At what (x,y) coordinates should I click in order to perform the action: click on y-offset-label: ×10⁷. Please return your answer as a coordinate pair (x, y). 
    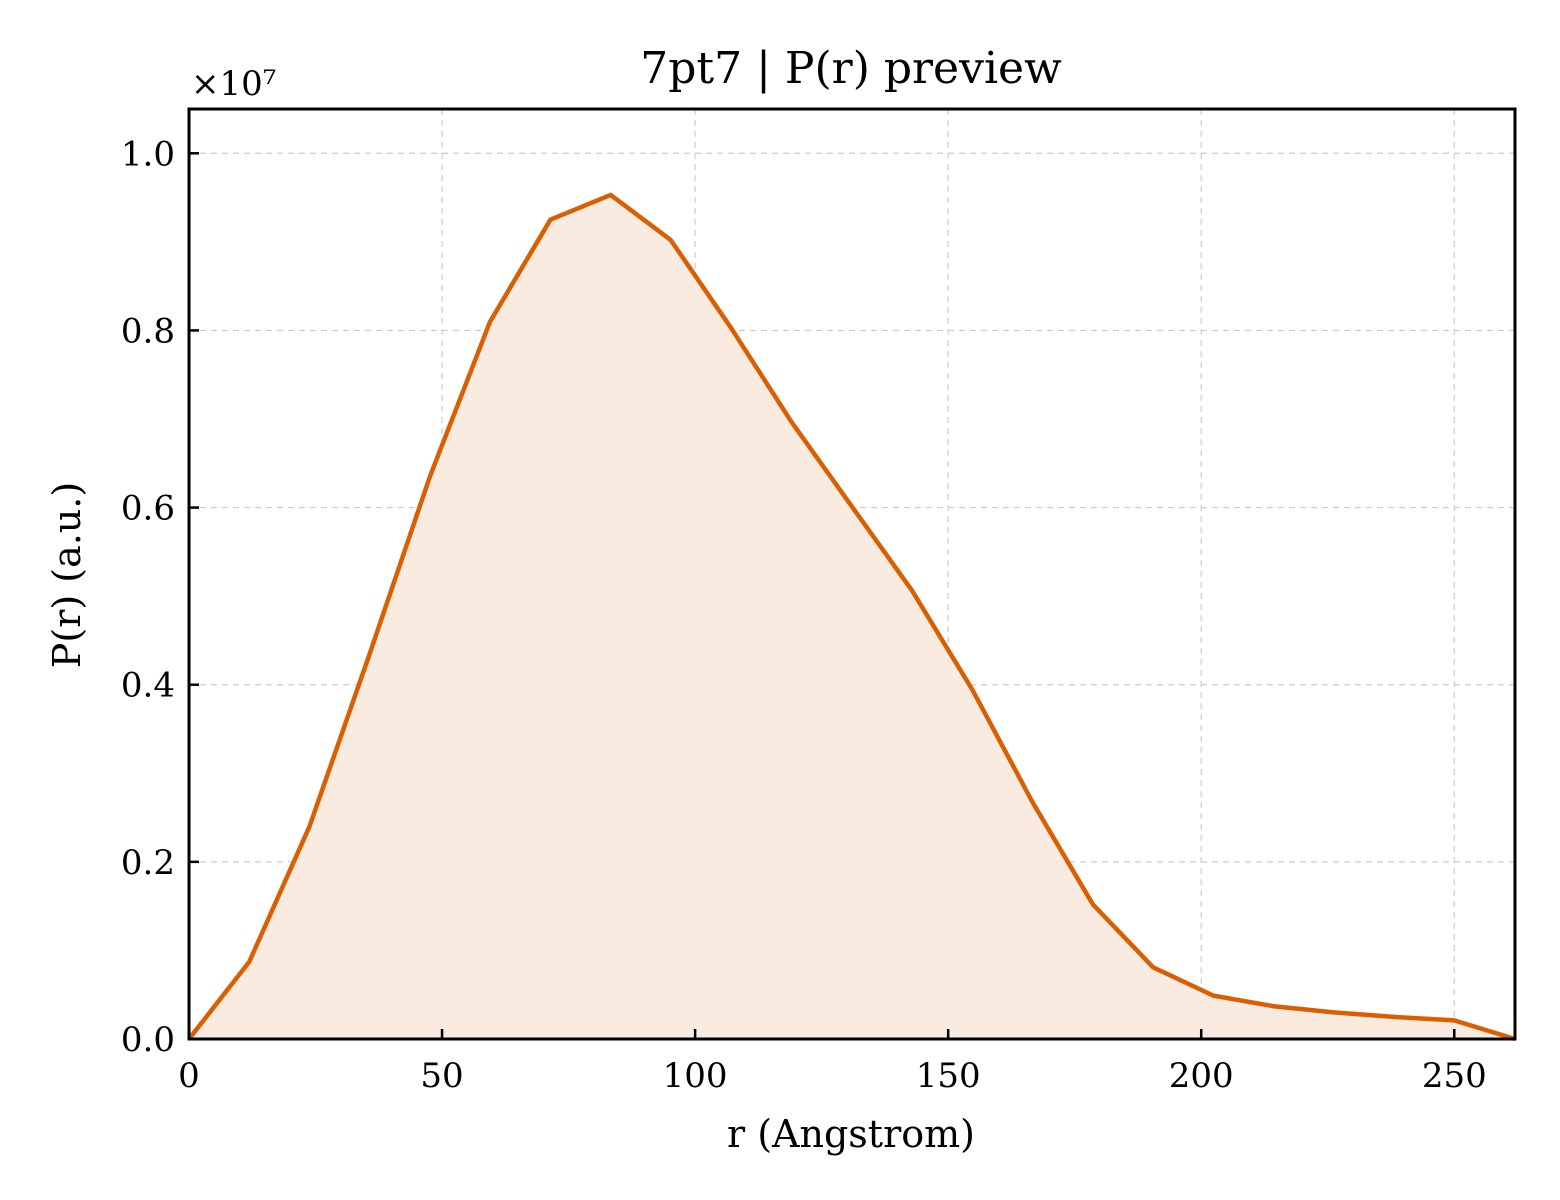
    Looking at the image, I should click on (233, 84).